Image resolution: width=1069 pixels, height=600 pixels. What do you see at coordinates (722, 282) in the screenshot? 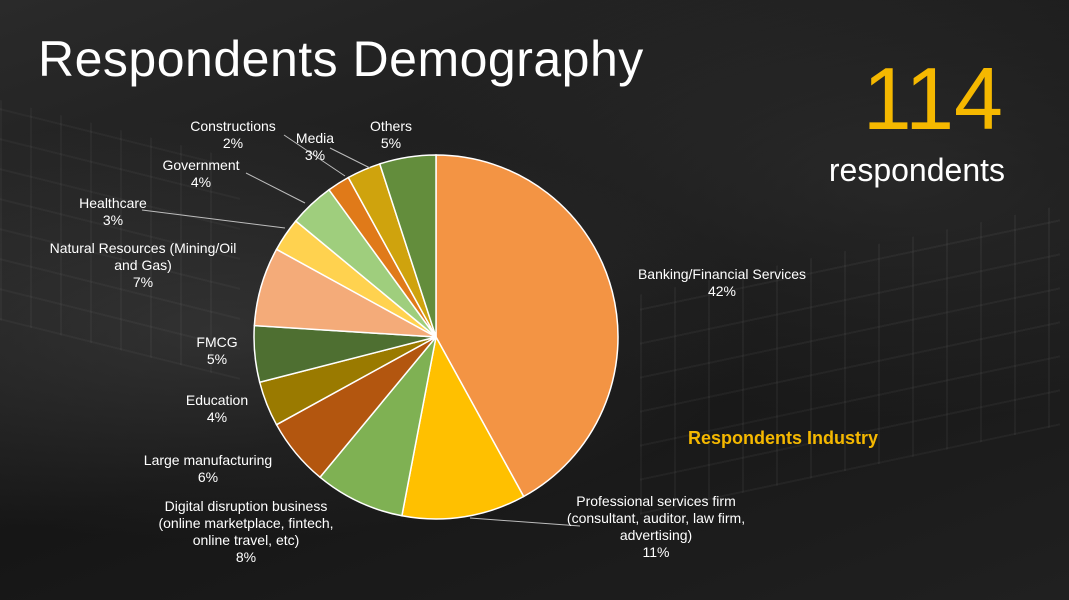
I see `slice-label: Banking/Financial Services 42%` at bounding box center [722, 282].